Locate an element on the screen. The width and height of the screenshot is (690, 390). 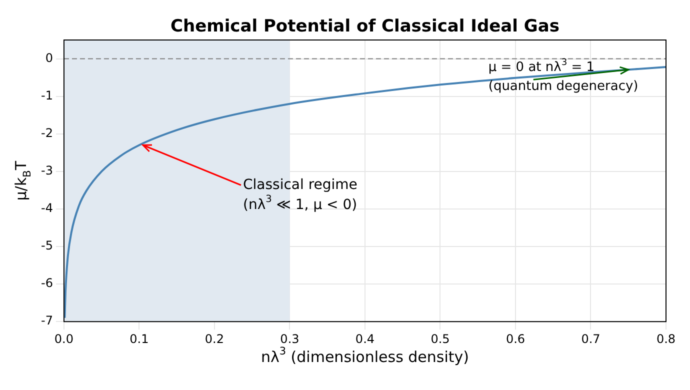
y-tick-label: -1 is located at coordinates (46, 95).